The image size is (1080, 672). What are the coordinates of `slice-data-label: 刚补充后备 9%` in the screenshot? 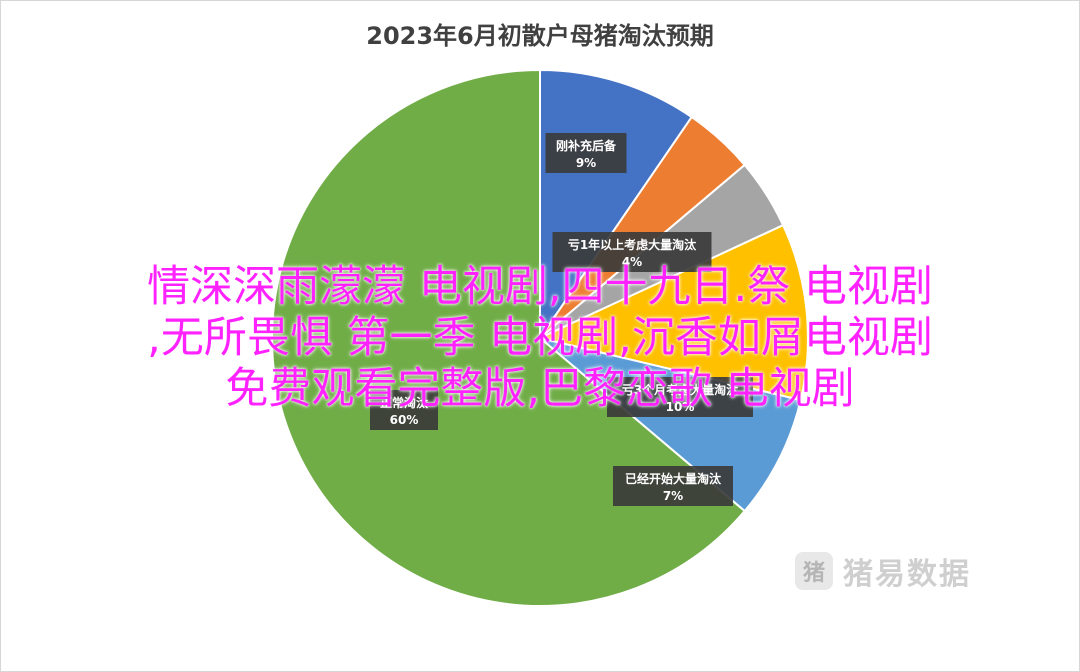 It's located at (586, 153).